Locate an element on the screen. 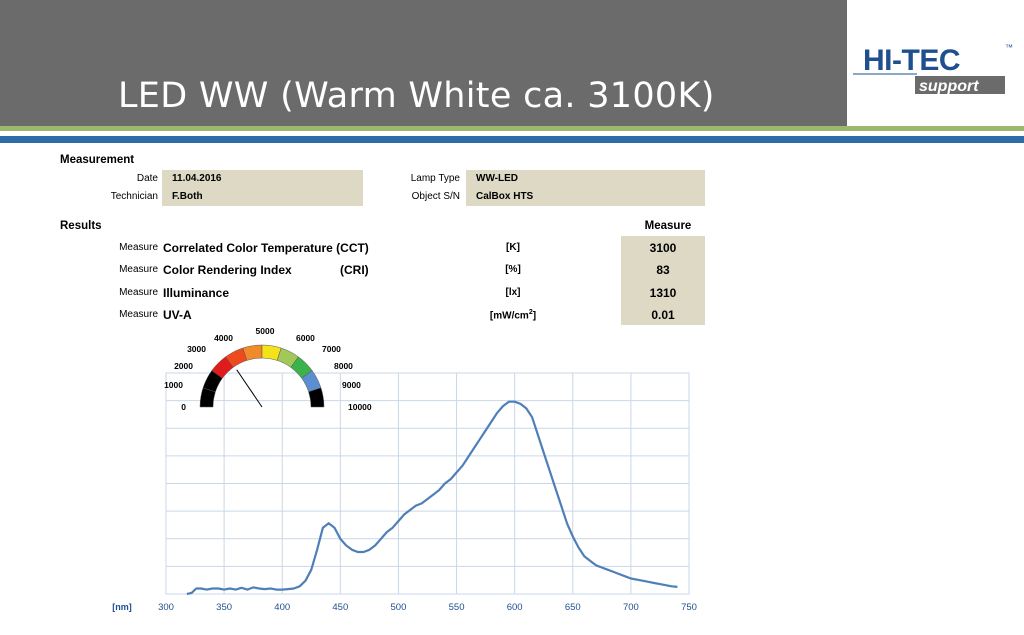 The image size is (1024, 635). x-tick-label: 700 is located at coordinates (631, 607).